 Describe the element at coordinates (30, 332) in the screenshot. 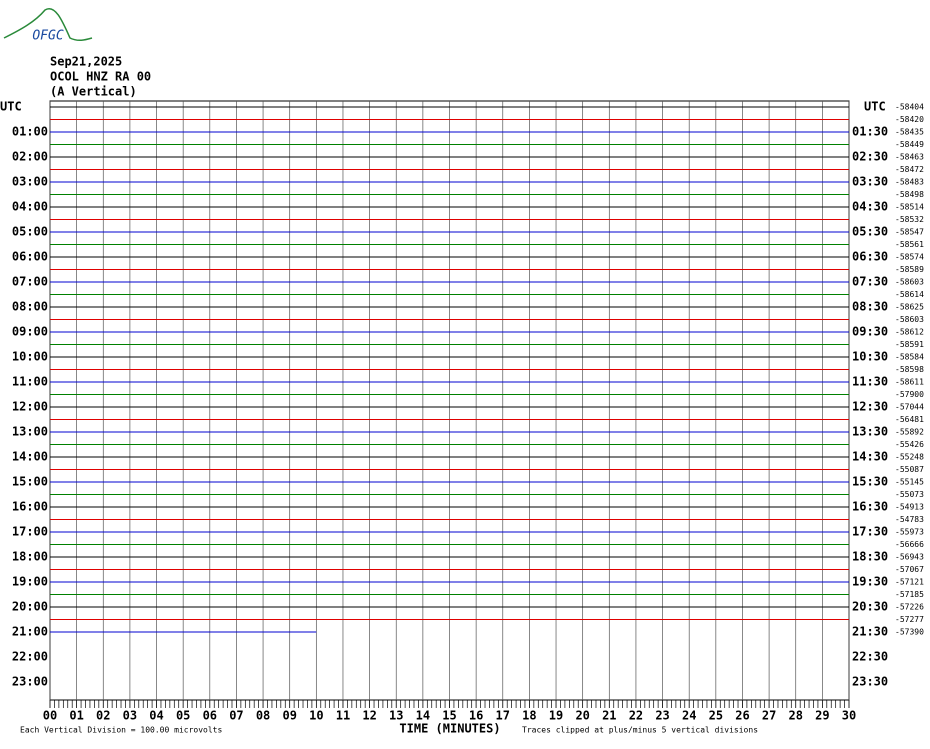

I see `left-hour-label: 09:00` at that location.